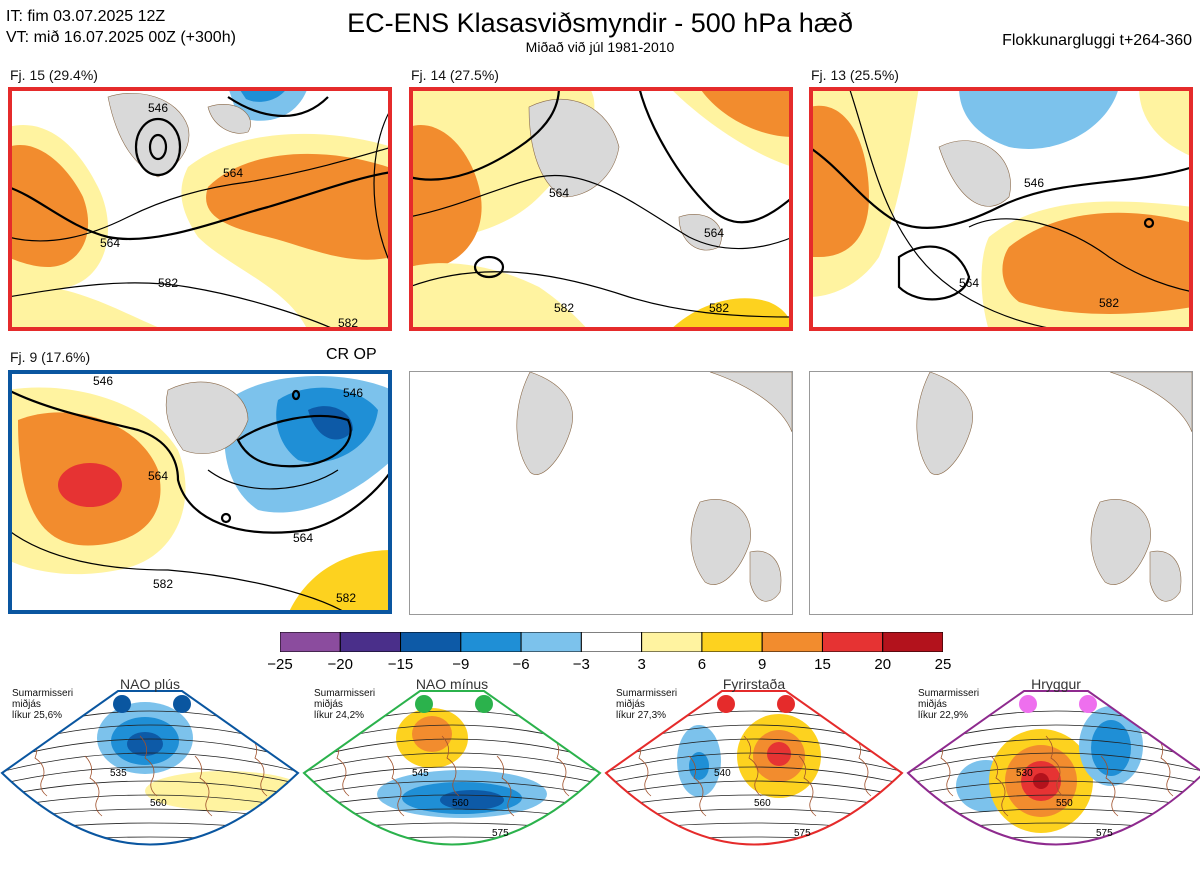 Image resolution: width=1200 pixels, height=876 pixels. I want to click on colorbar-tick: −25, so click(280, 664).